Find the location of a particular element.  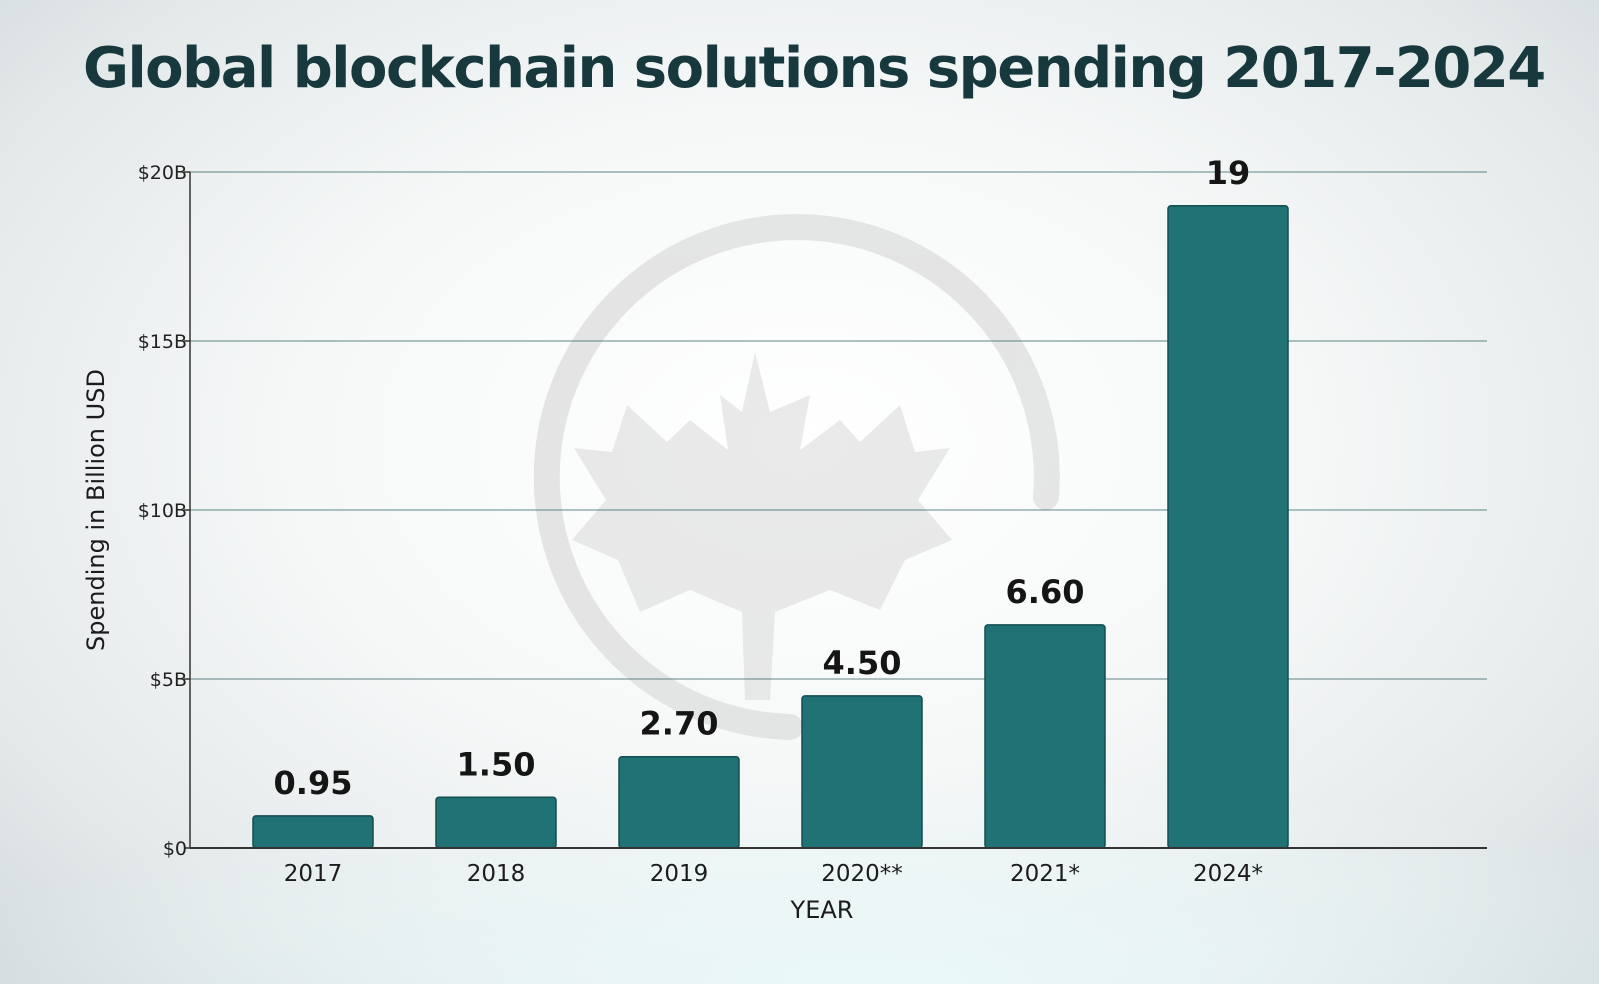

y-tick-label: $5B is located at coordinates (168, 680).